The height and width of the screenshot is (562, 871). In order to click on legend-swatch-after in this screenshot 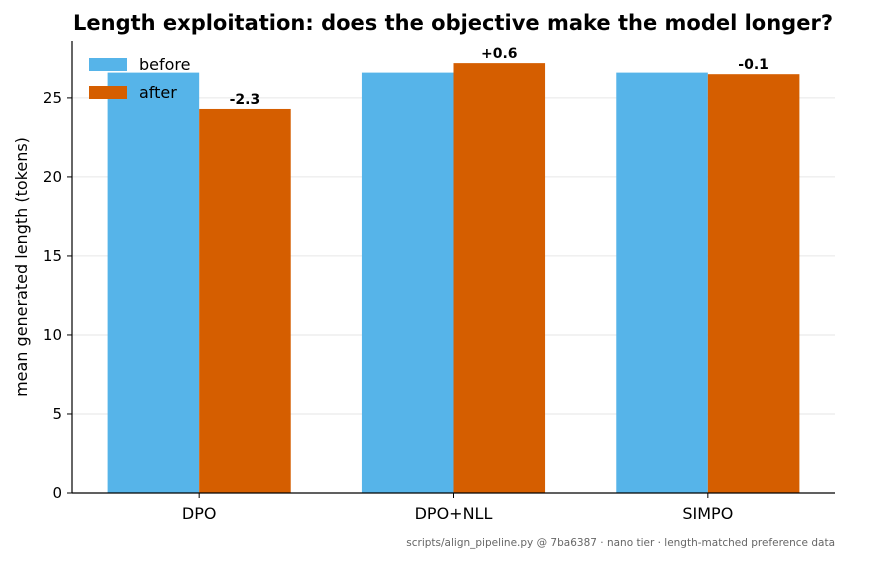, I will do `click(108, 92)`.